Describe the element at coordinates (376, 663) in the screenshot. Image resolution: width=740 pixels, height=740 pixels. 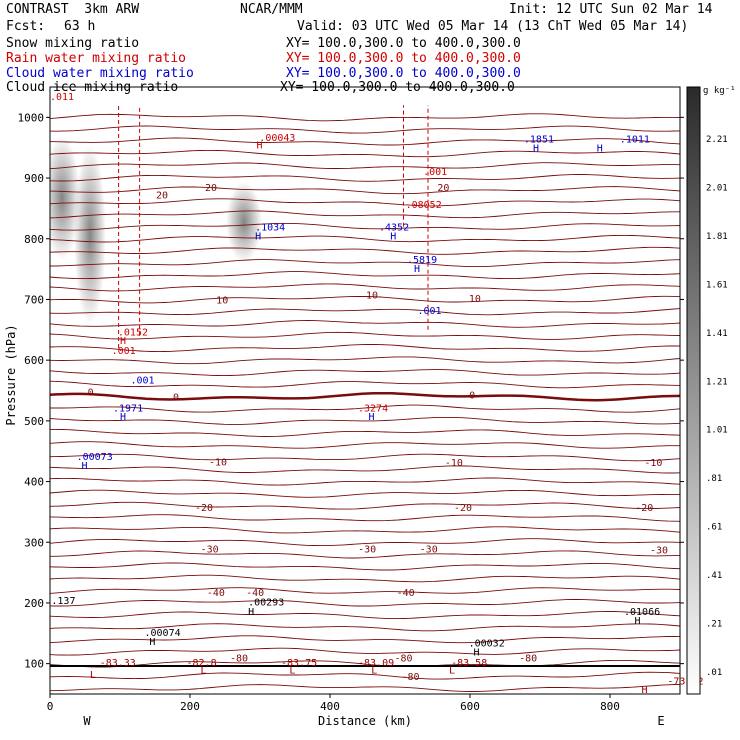
I see `extremum-value-label: -83.09` at that location.